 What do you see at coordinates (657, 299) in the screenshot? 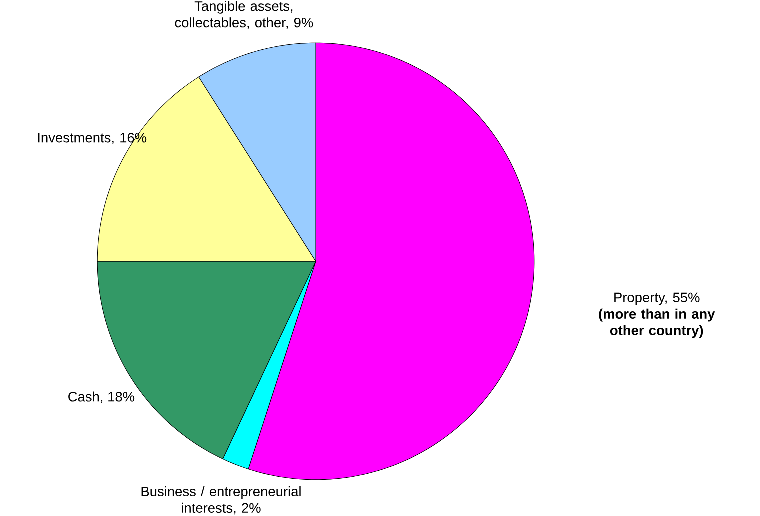
I see `slice-label: Property, 55%` at bounding box center [657, 299].